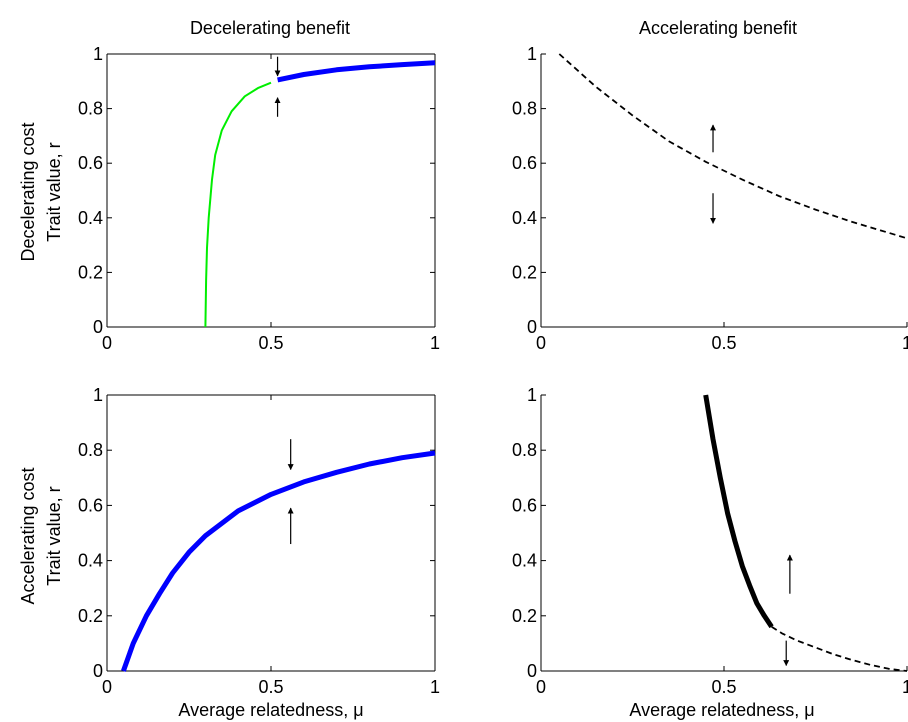 This screenshot has width=908, height=722. Describe the element at coordinates (28, 535) in the screenshot. I see `row-label-bottom: Accelerating cost` at that location.